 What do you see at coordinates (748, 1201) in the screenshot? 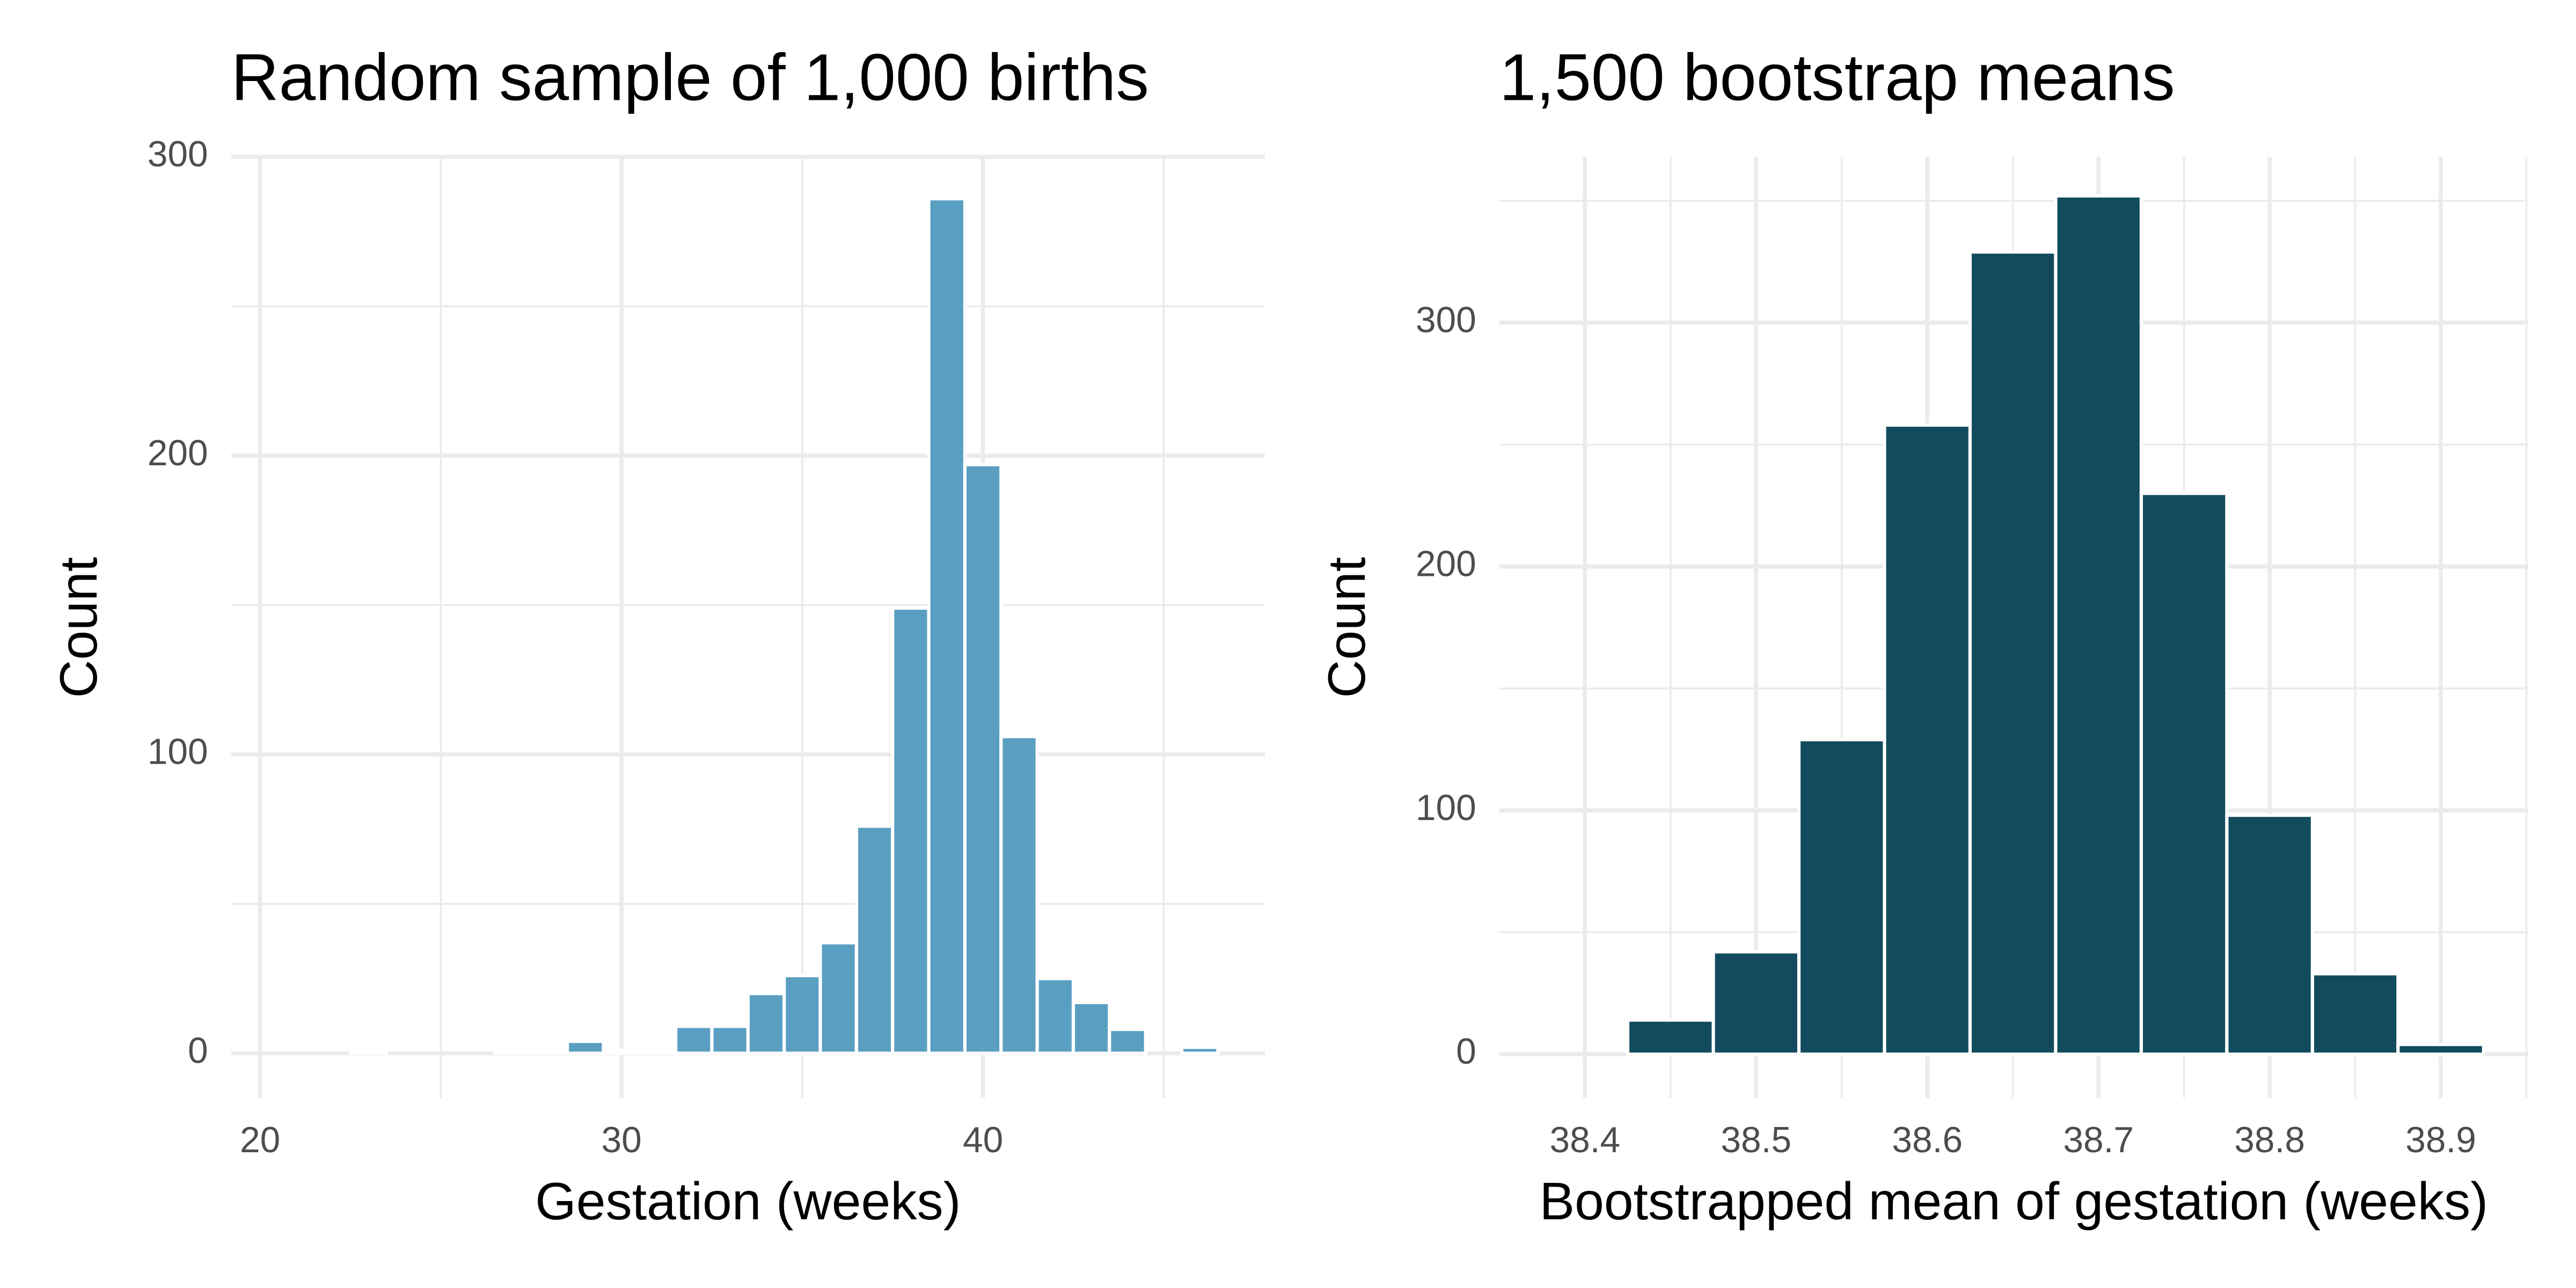
I see `x-axis-title: Gestation (weeks)` at bounding box center [748, 1201].